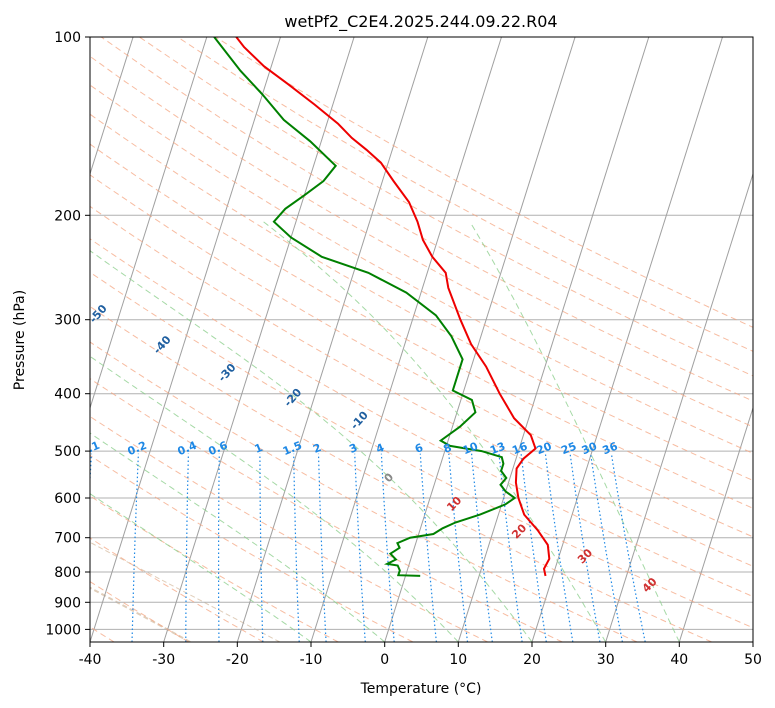 This screenshot has width=775, height=708. Describe the element at coordinates (519, 448) in the screenshot. I see `mixing-ratio-label: 16` at that location.